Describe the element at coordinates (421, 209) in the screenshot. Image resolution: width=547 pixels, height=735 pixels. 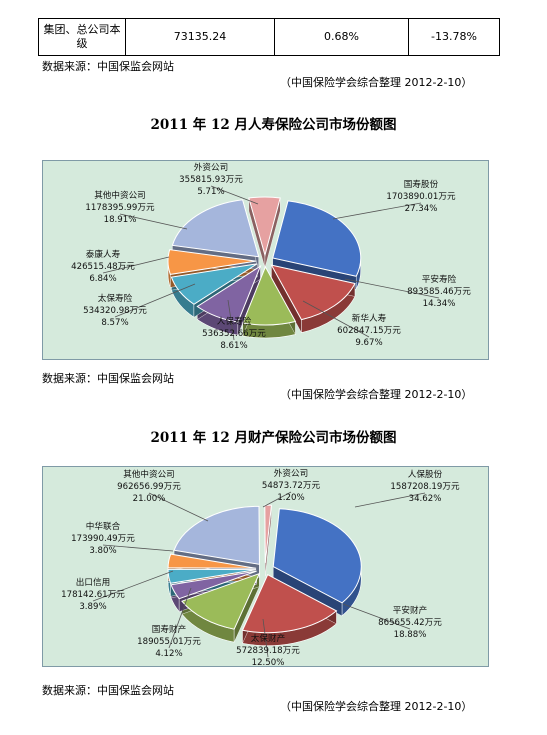
I see `slice-percent-label: 27.34%` at that location.